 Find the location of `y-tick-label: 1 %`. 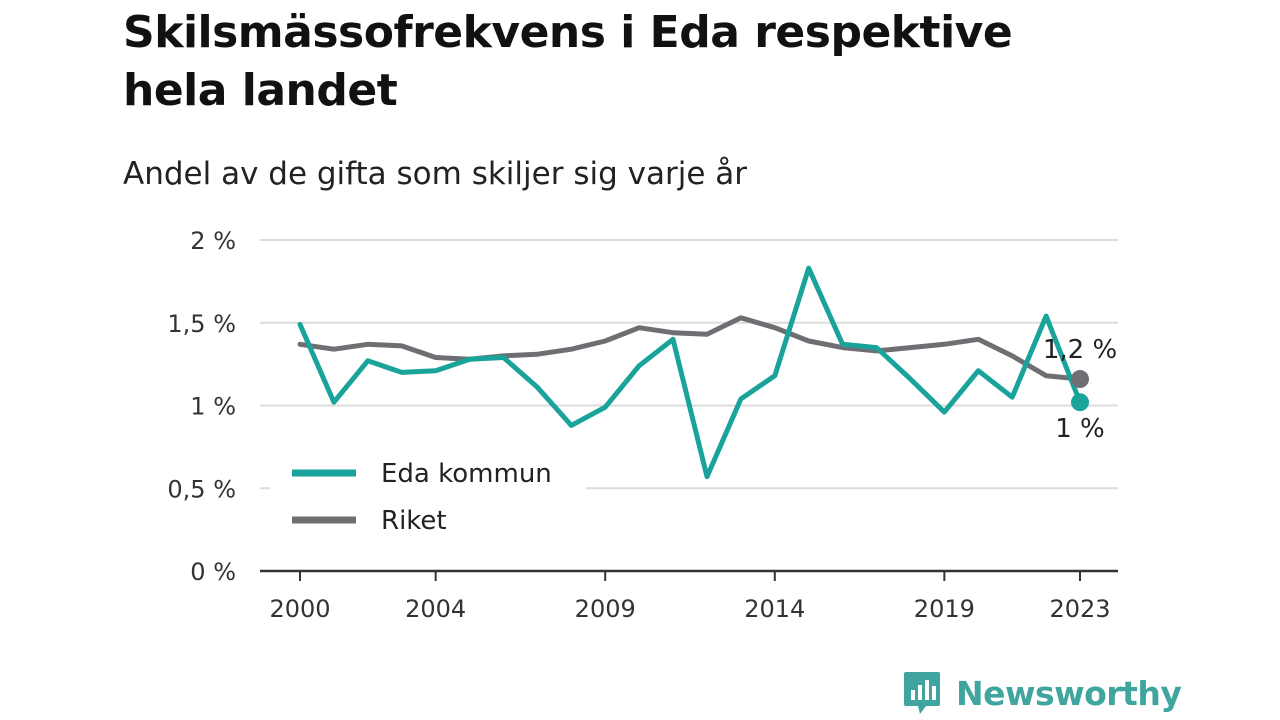

y-tick-label: 1 % is located at coordinates (213, 407).